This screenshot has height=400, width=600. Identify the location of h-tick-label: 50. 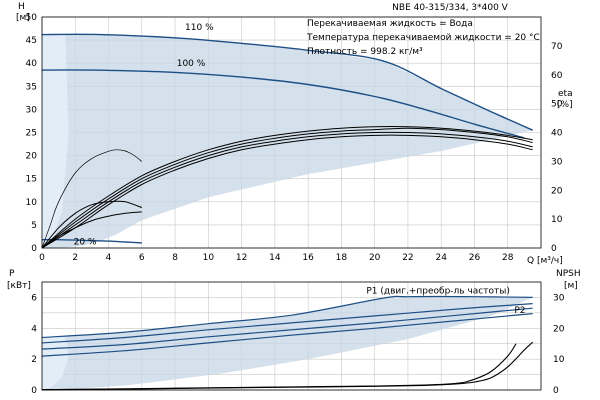
(32, 18).